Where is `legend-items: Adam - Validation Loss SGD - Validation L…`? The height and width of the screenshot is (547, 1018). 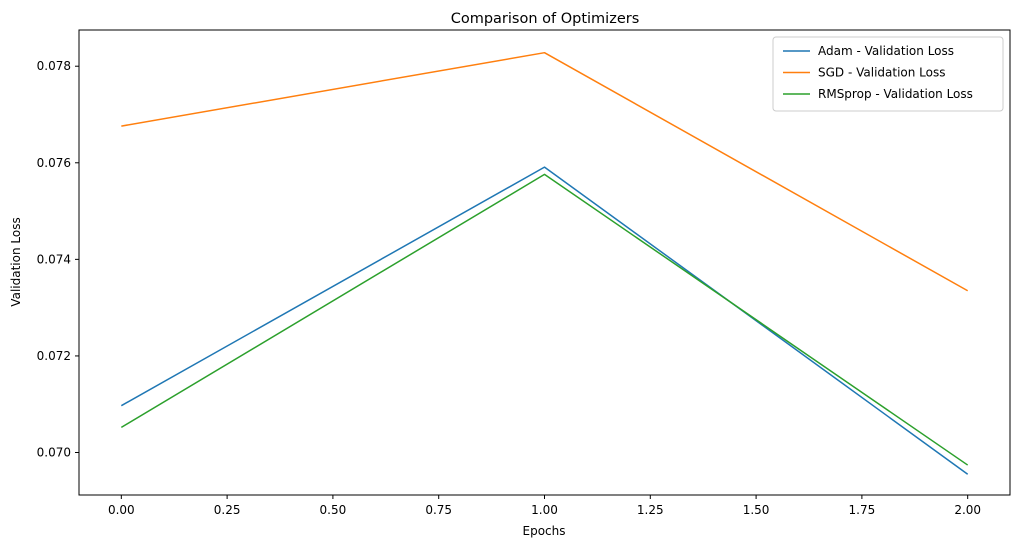
legend-items: Adam - Validation Loss SGD - Validation L… is located at coordinates (878, 72).